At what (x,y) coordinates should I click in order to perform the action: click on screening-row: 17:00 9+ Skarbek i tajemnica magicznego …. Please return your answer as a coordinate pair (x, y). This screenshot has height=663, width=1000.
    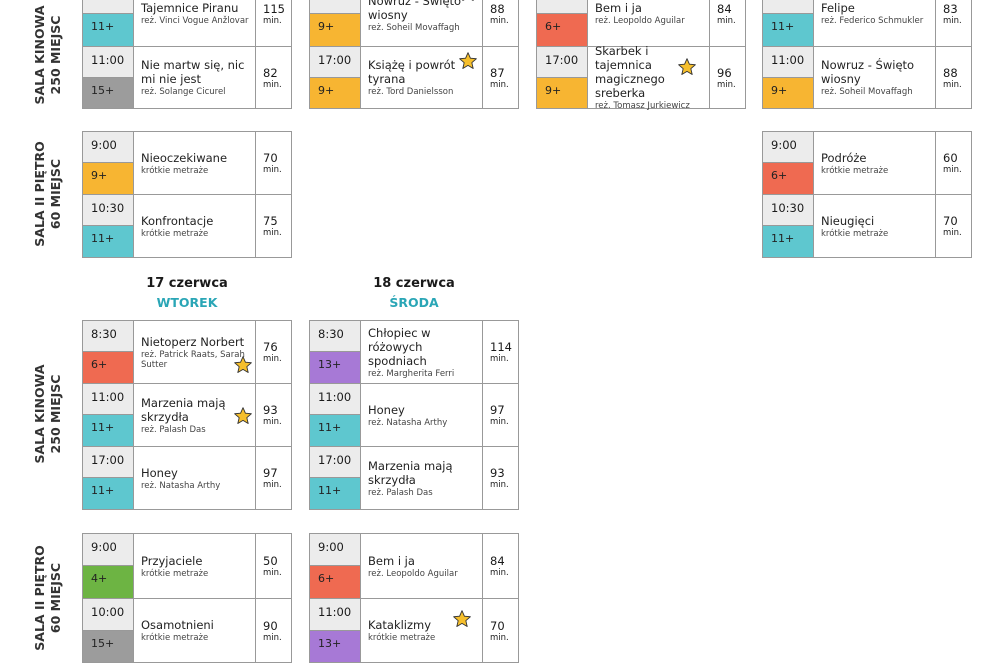
    Looking at the image, I should click on (641, 77).